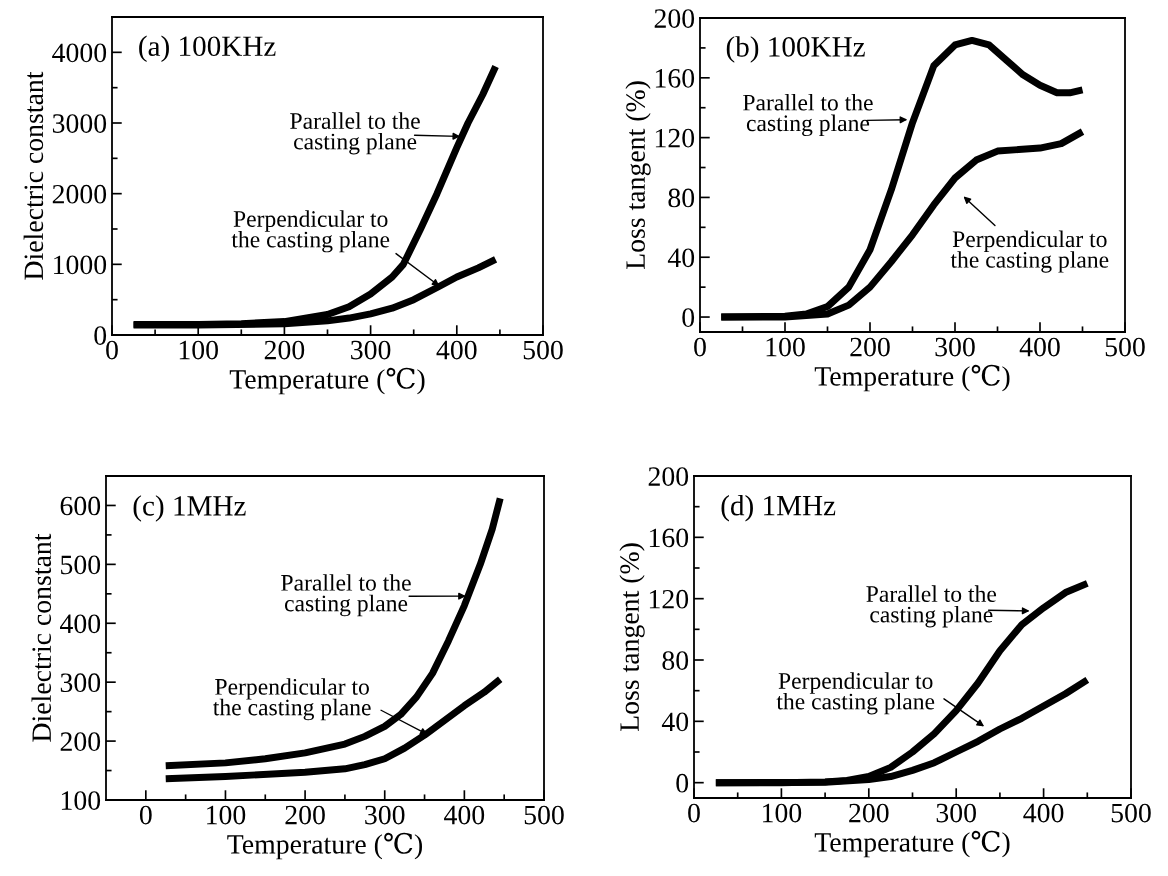 Image resolution: width=1168 pixels, height=876 pixels. I want to click on y-tick-label: 2000, so click(79, 194).